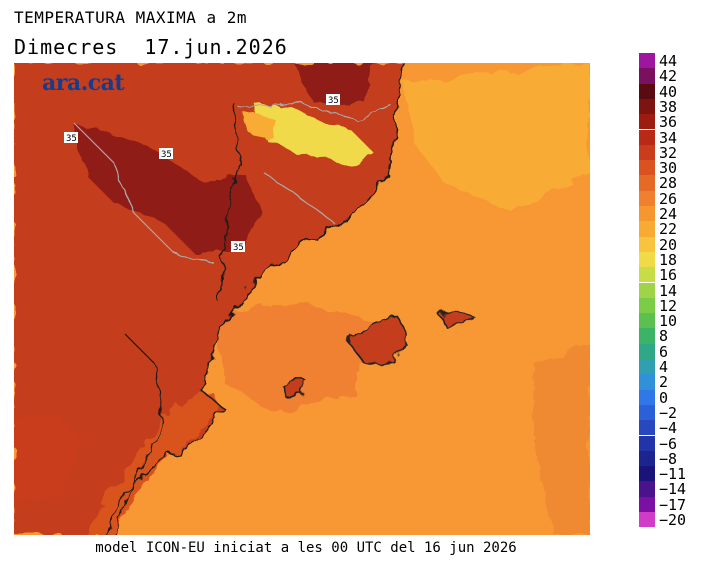 The image size is (707, 570). I want to click on south-land-patch, so click(49, 458).